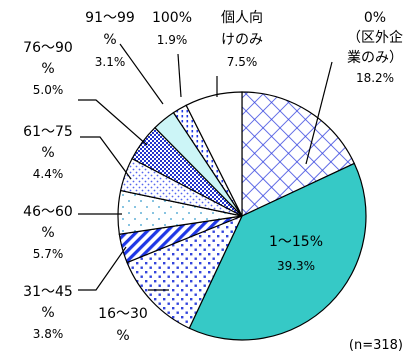 The image size is (414, 358). What do you see at coordinates (375, 37) in the screenshot?
I see `slice-label-line-0-1: （区外企` at bounding box center [375, 37].